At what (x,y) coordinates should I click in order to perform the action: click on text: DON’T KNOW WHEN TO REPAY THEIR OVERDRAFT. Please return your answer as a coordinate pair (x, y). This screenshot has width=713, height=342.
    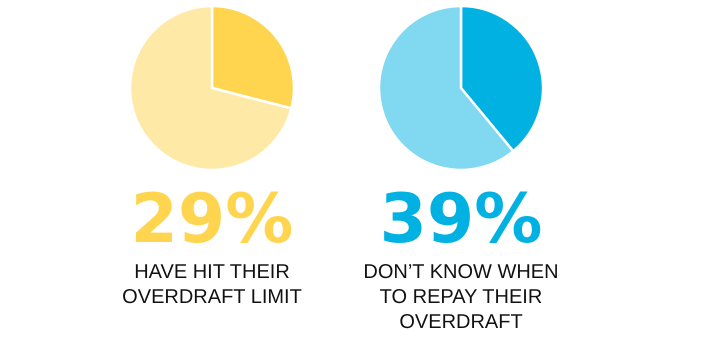
    Looking at the image, I should click on (461, 297).